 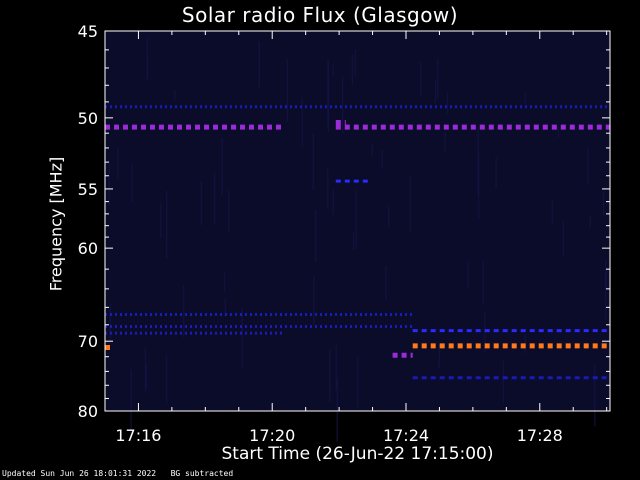 What do you see at coordinates (138, 435) in the screenshot?
I see `x-tick-label: 17:16` at bounding box center [138, 435].